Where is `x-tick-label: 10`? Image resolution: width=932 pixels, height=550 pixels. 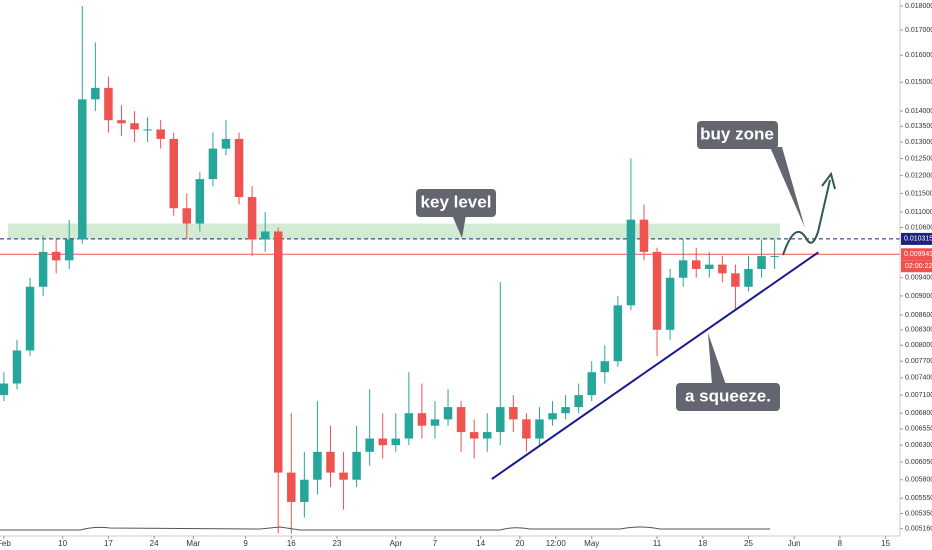 x-tick-label: 10 is located at coordinates (62, 543).